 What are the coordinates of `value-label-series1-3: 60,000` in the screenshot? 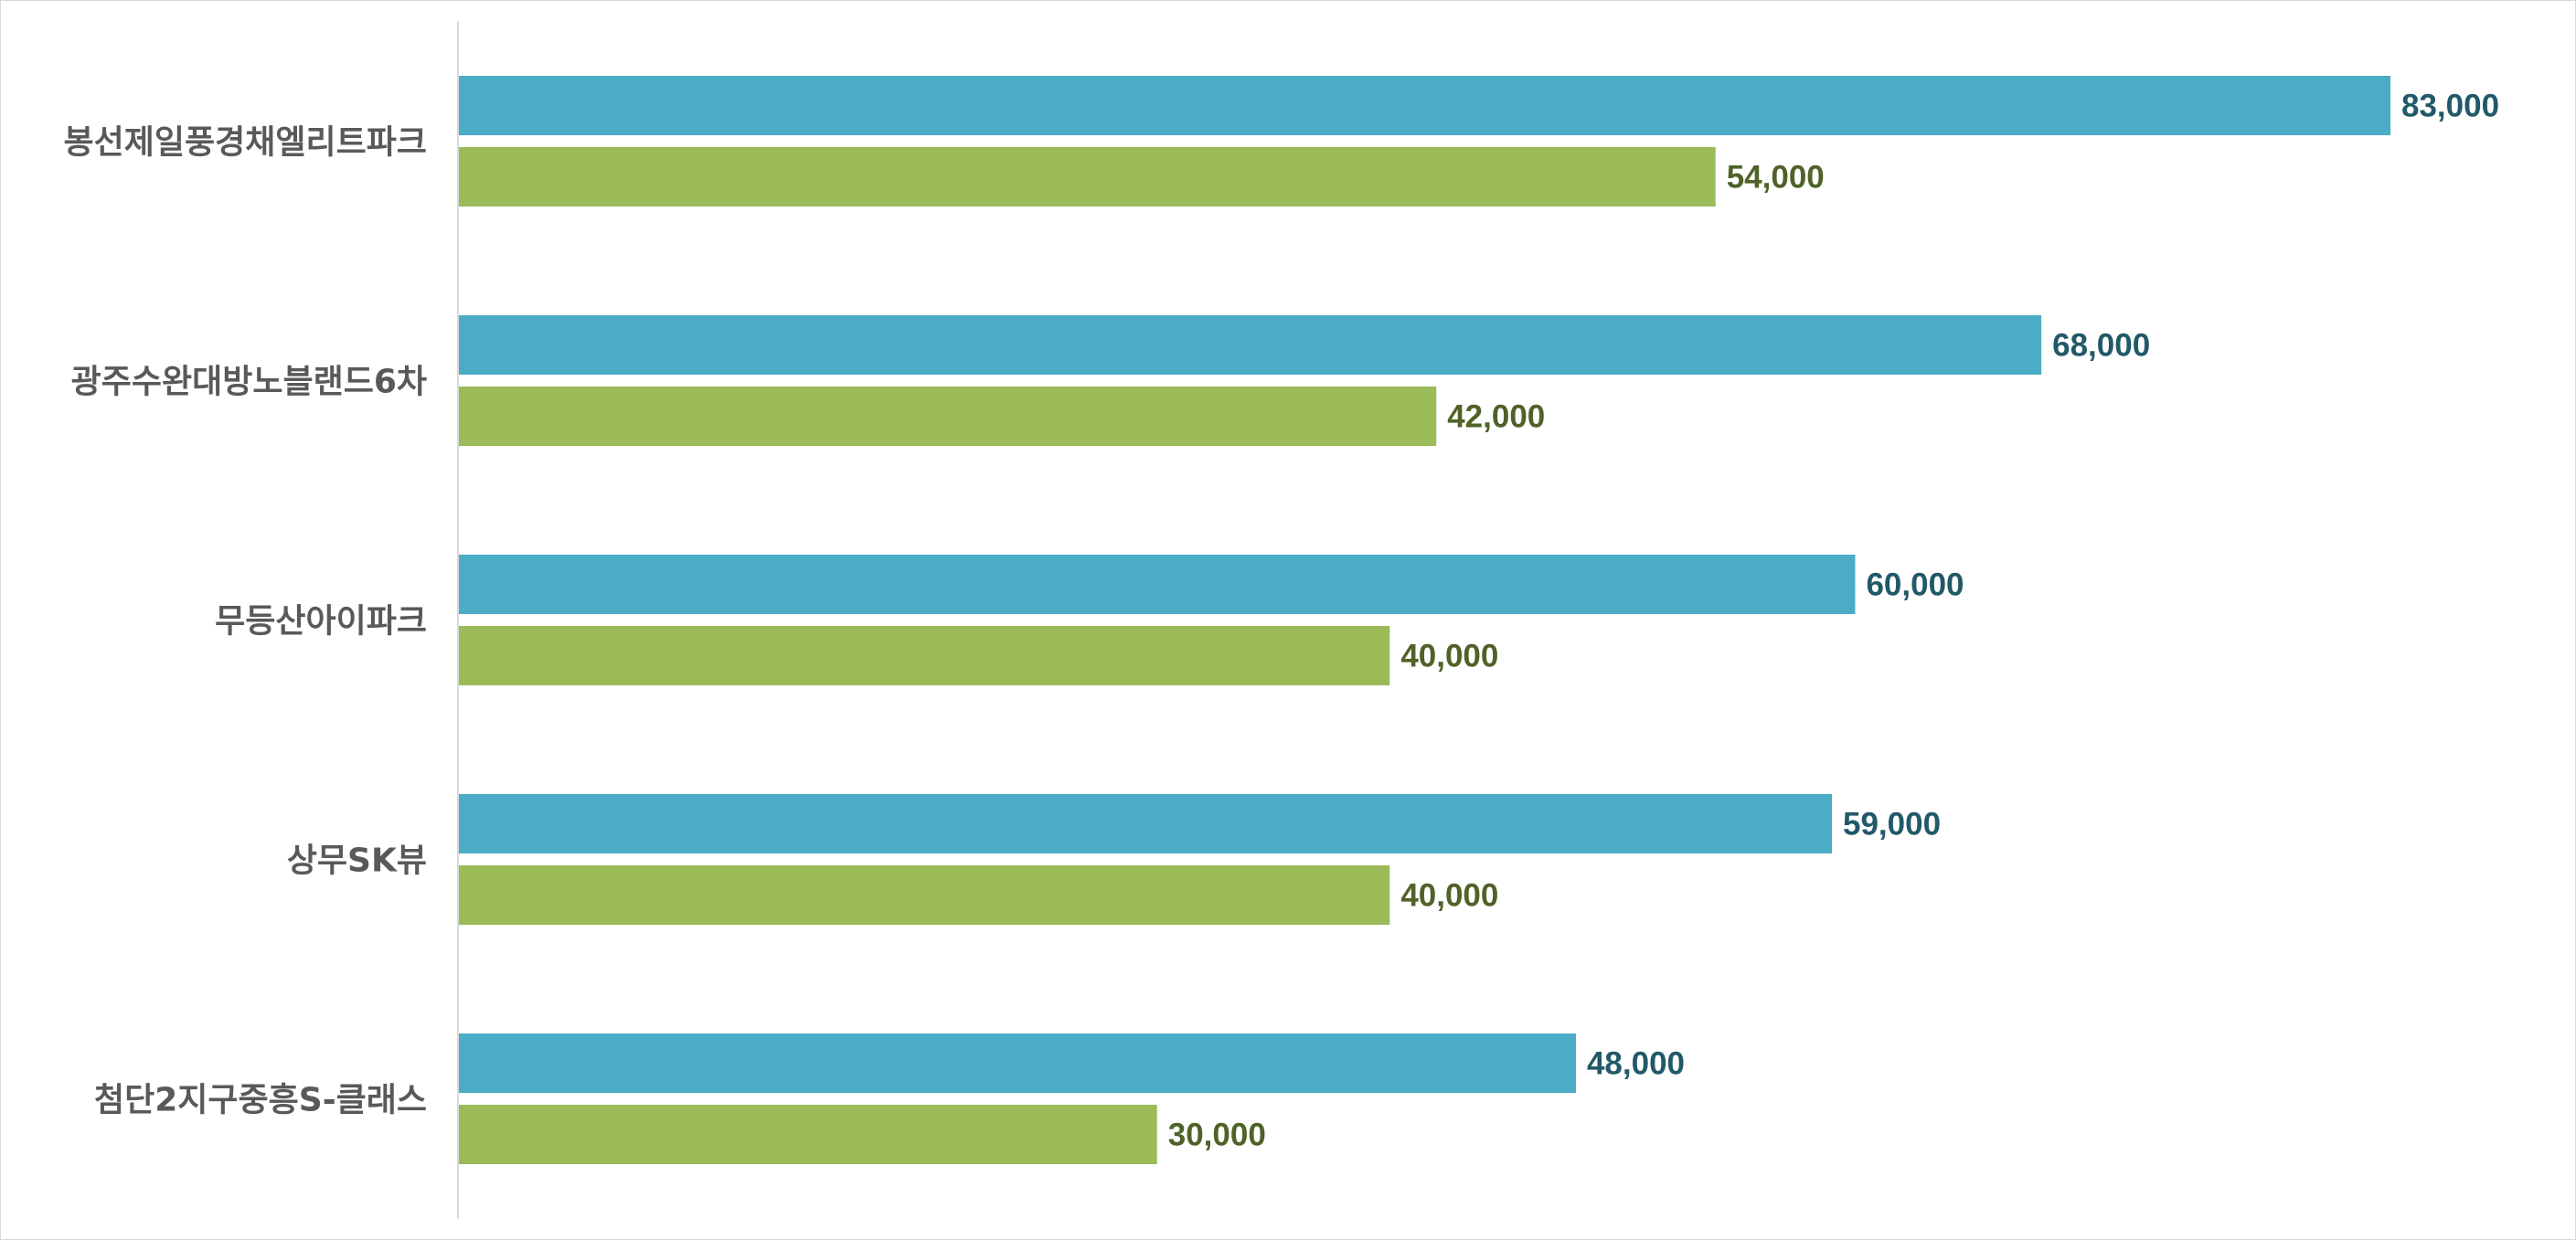 It's located at (1915, 585).